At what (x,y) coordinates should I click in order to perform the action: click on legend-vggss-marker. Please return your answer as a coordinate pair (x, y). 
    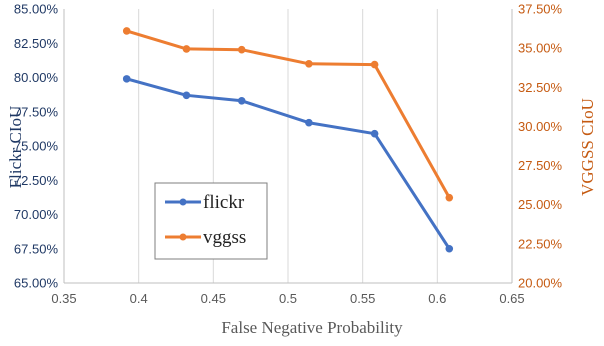
    Looking at the image, I should click on (183, 237).